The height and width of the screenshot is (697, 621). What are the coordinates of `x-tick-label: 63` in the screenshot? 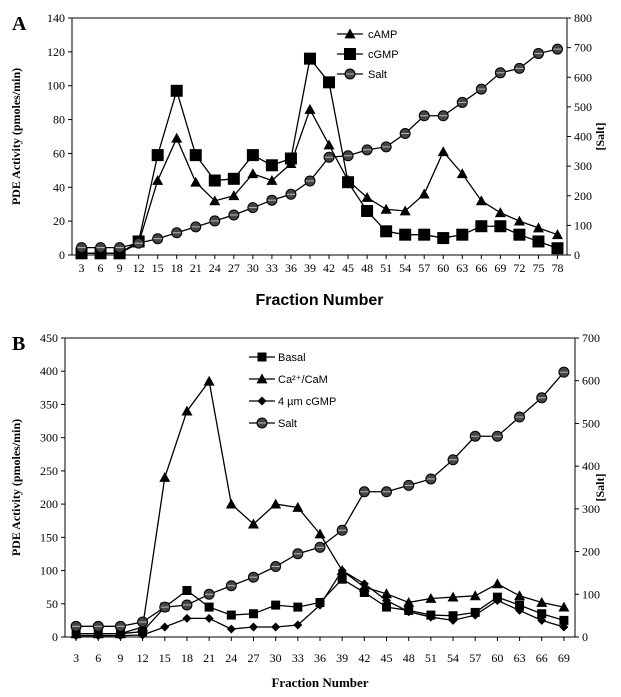 It's located at (462, 268).